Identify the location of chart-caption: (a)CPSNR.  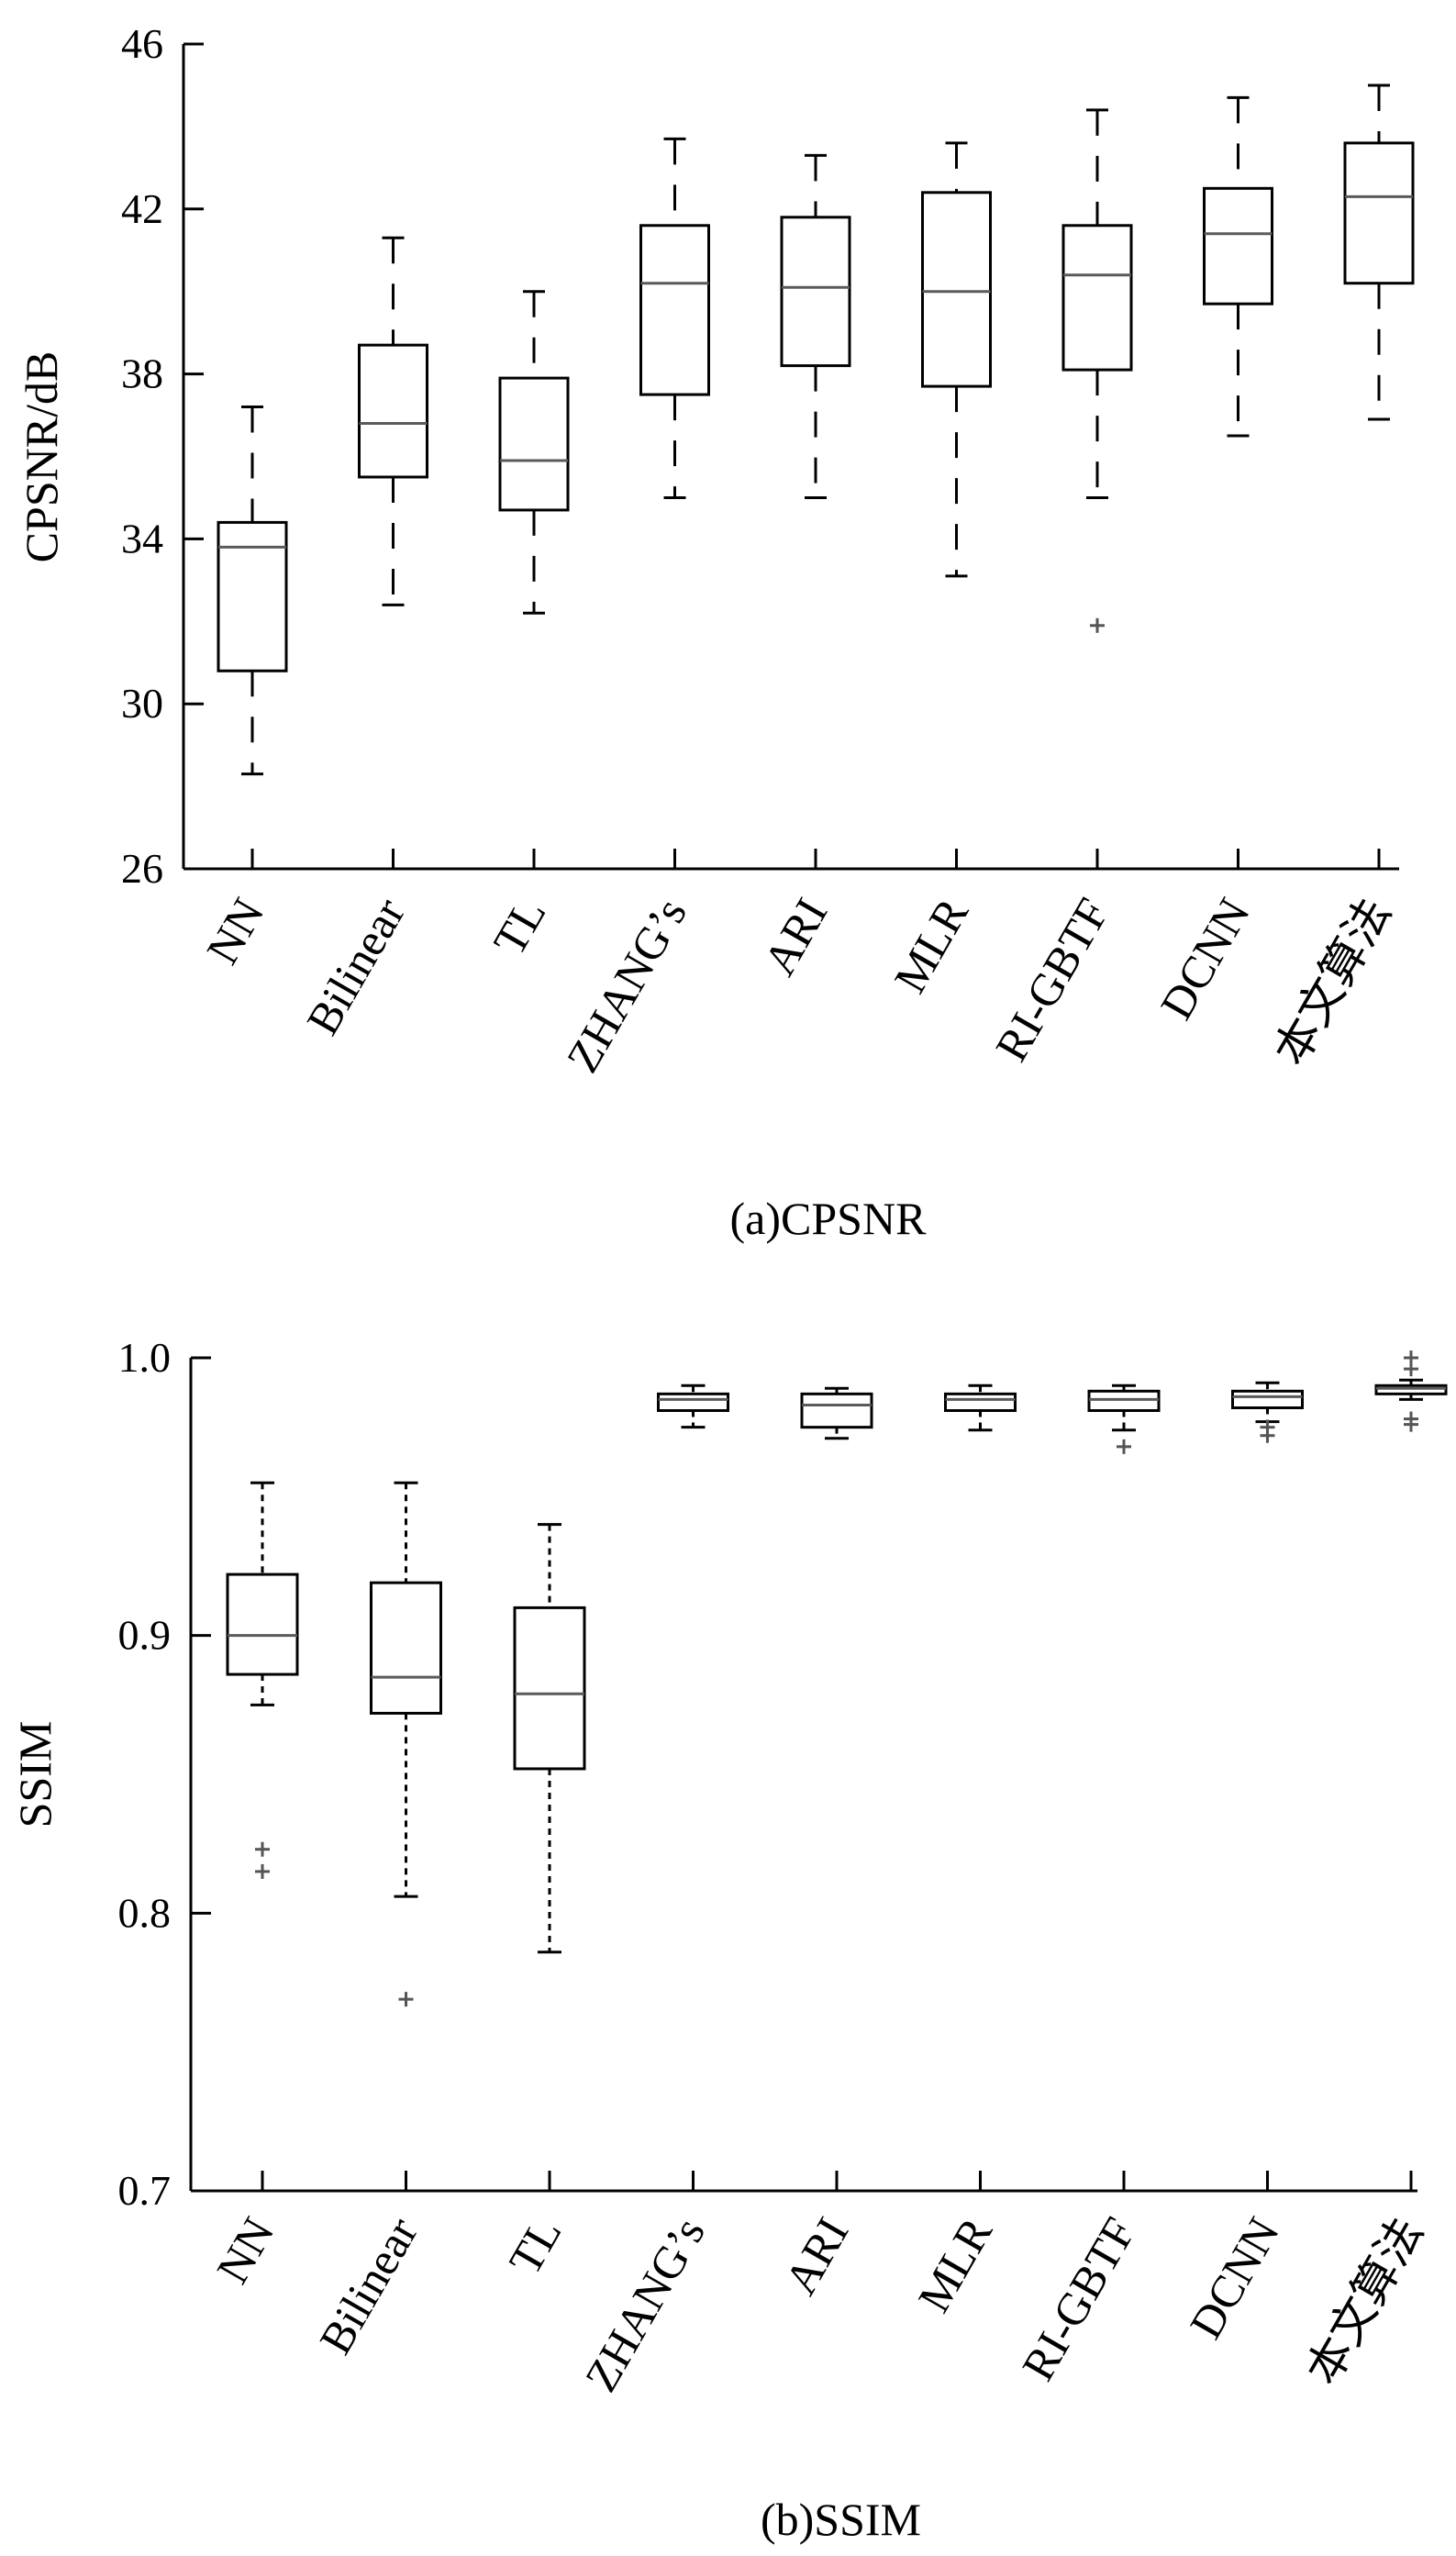
(829, 1218).